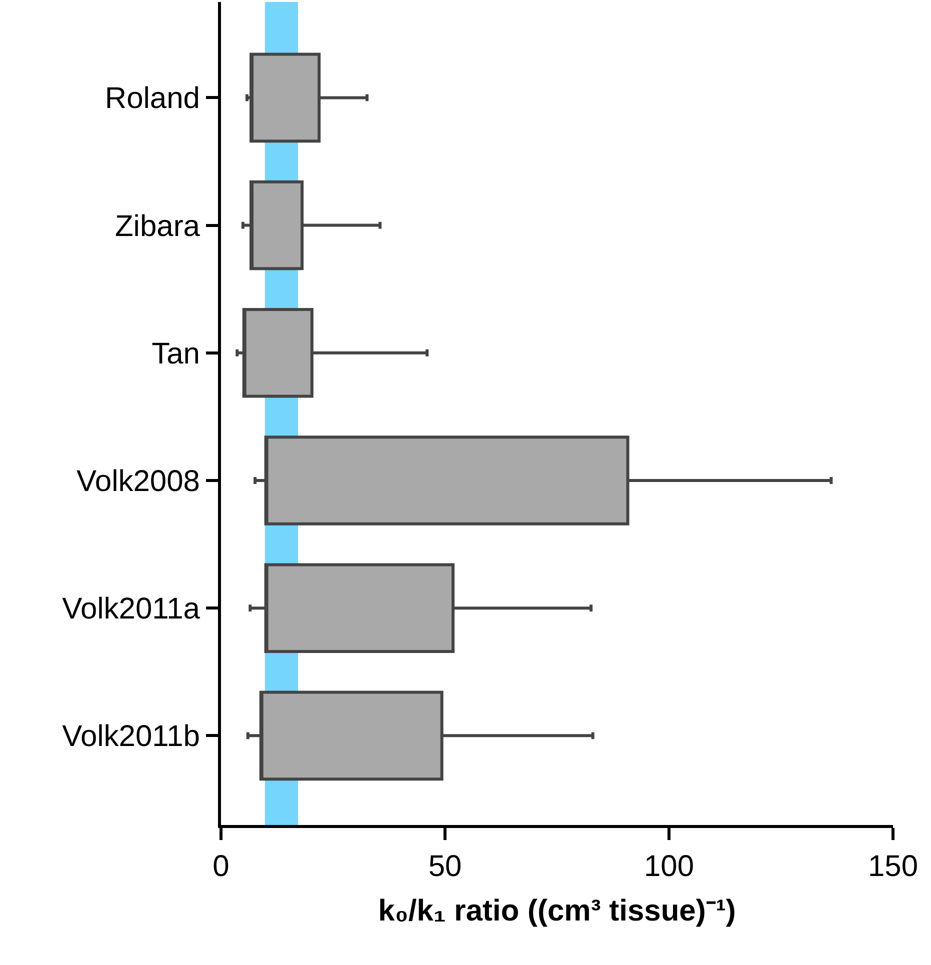  What do you see at coordinates (157, 226) in the screenshot?
I see `y-tick-label: Zibara` at bounding box center [157, 226].